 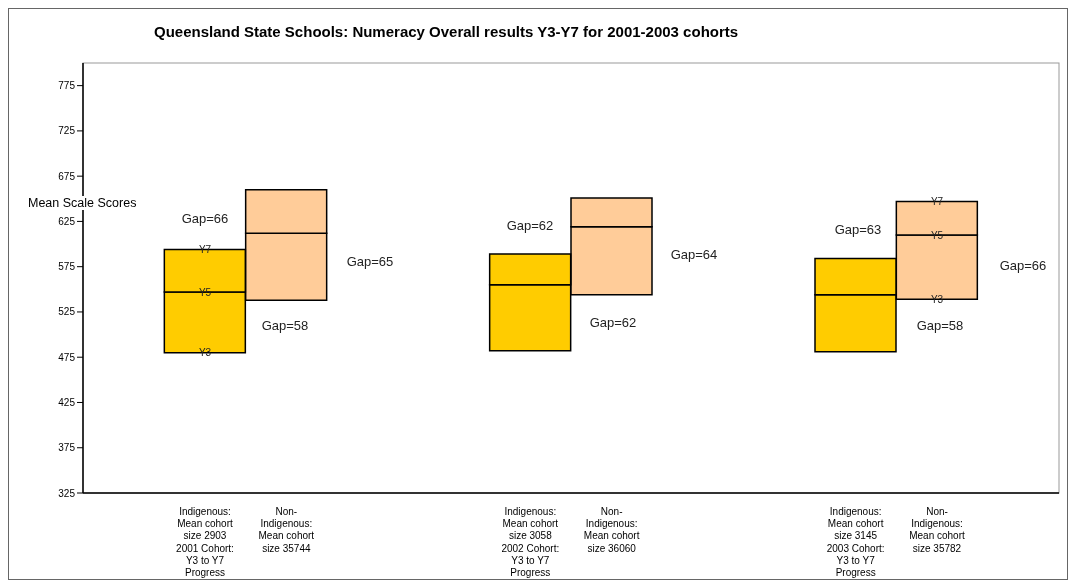 What do you see at coordinates (370, 261) in the screenshot?
I see `annotation: Gap=65` at bounding box center [370, 261].